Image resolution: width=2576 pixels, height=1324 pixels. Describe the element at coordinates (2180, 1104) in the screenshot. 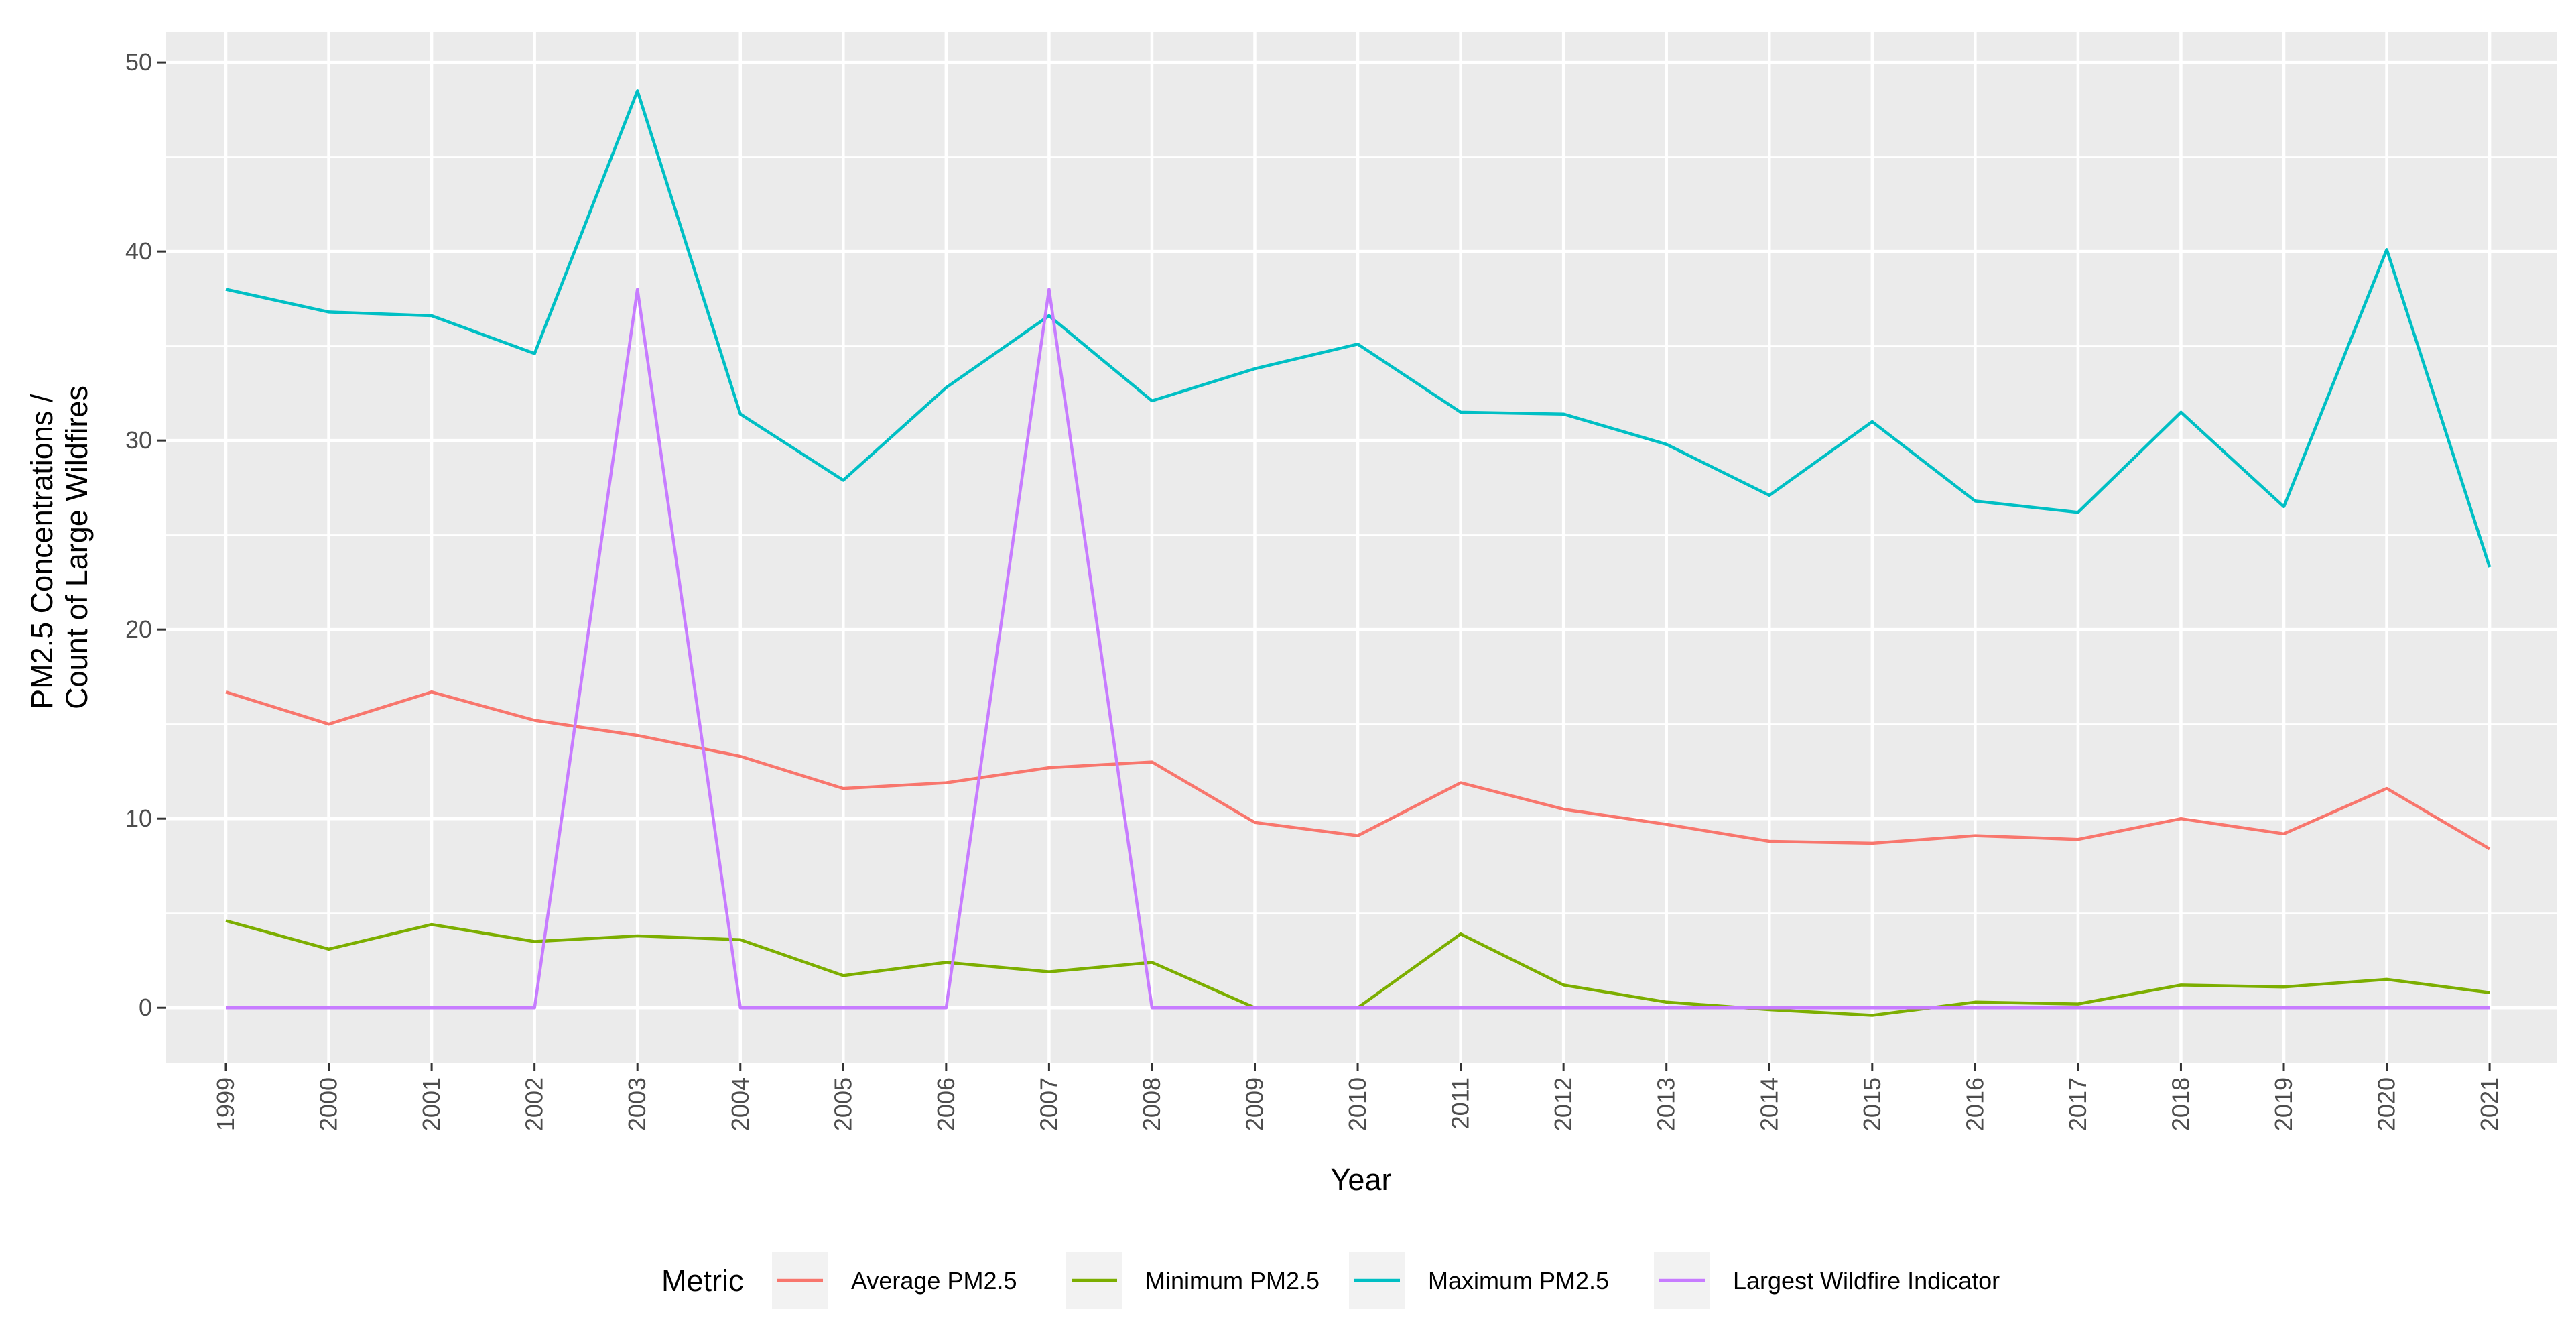

I see `x-tick-label: 2018` at that location.